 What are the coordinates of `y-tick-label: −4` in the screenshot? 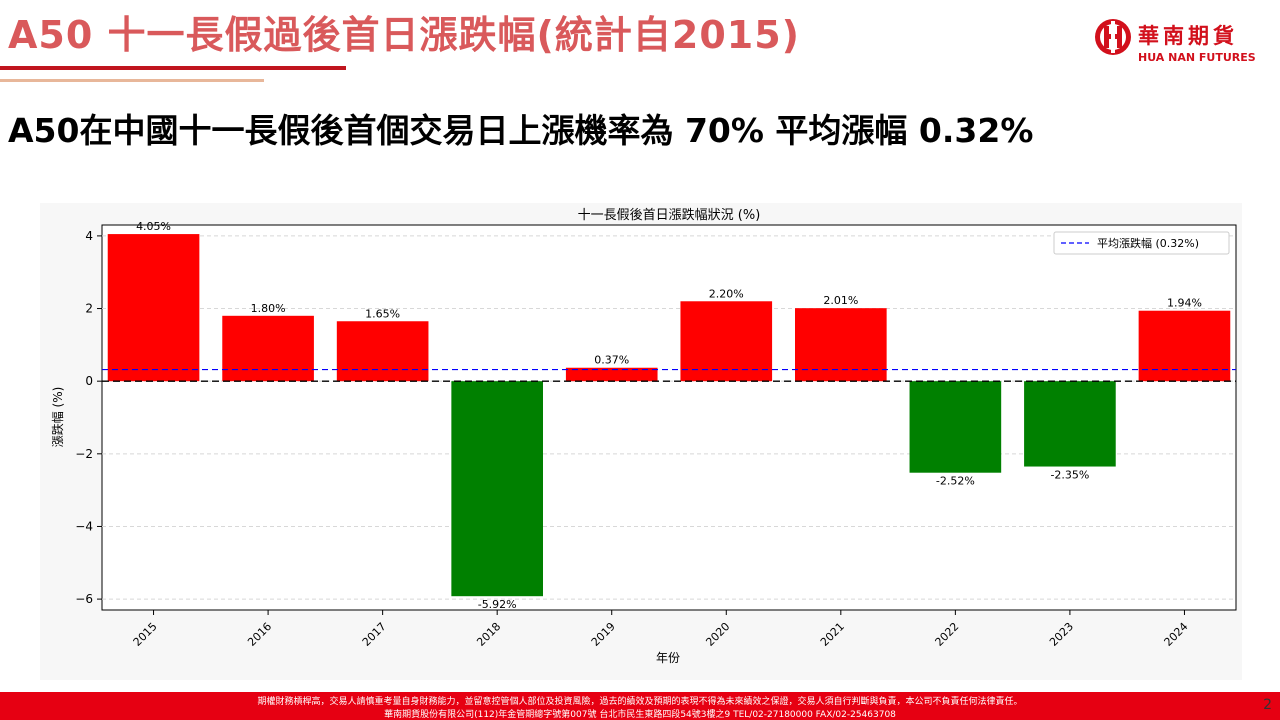 It's located at (84, 526).